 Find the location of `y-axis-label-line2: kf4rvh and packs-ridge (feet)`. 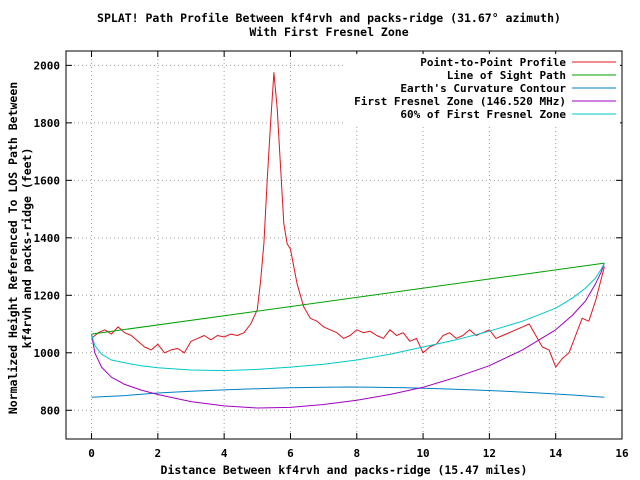

y-axis-label-line2: kf4rvh and packs-ridge (feet) is located at coordinates (27, 248).